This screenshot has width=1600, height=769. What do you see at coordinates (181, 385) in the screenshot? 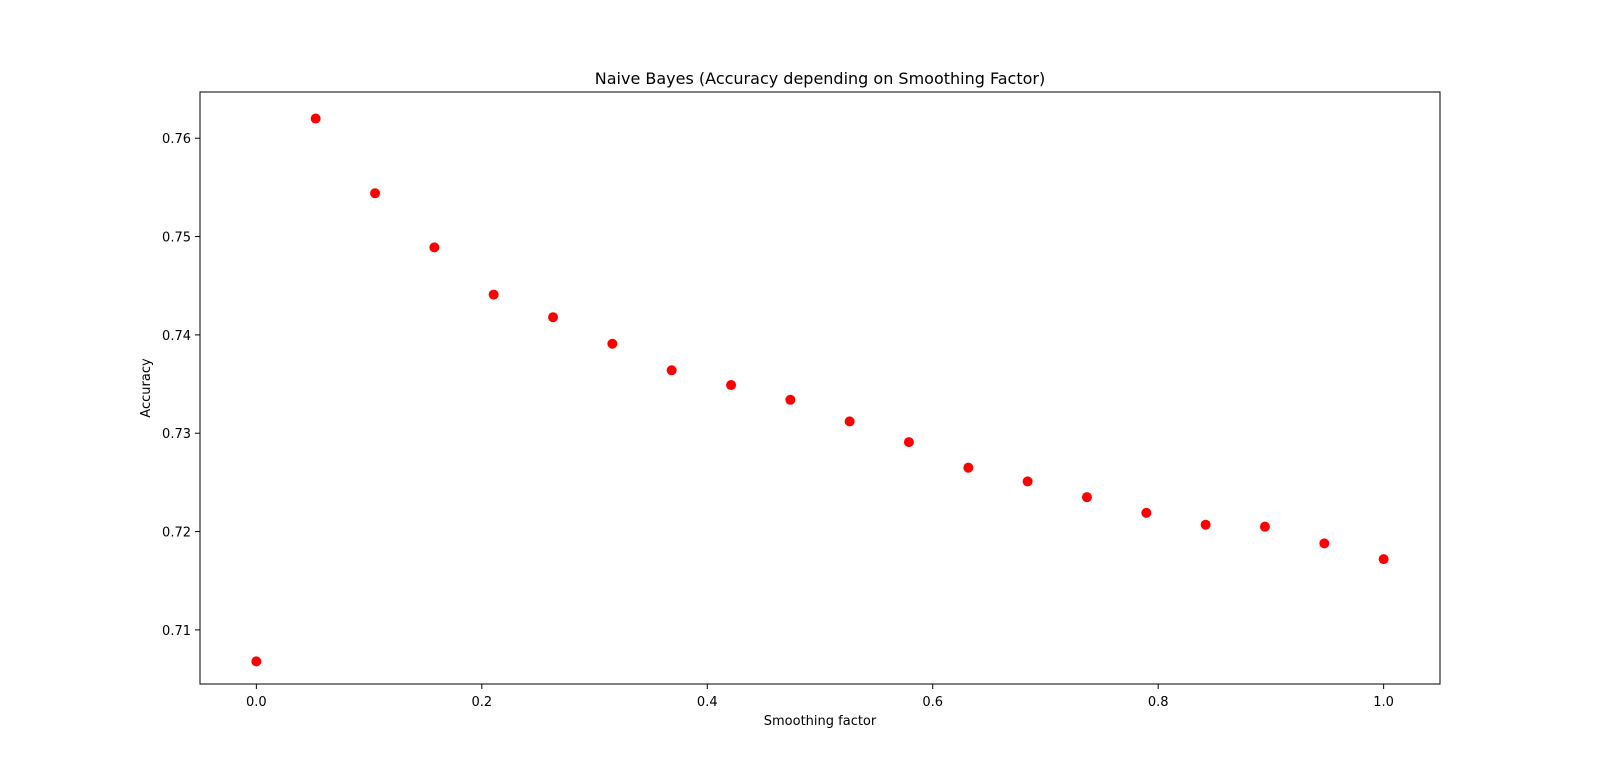
I see `y-axis-ticks: 0.71 0.72 0.73 0.74 0.75 0.76` at bounding box center [181, 385].